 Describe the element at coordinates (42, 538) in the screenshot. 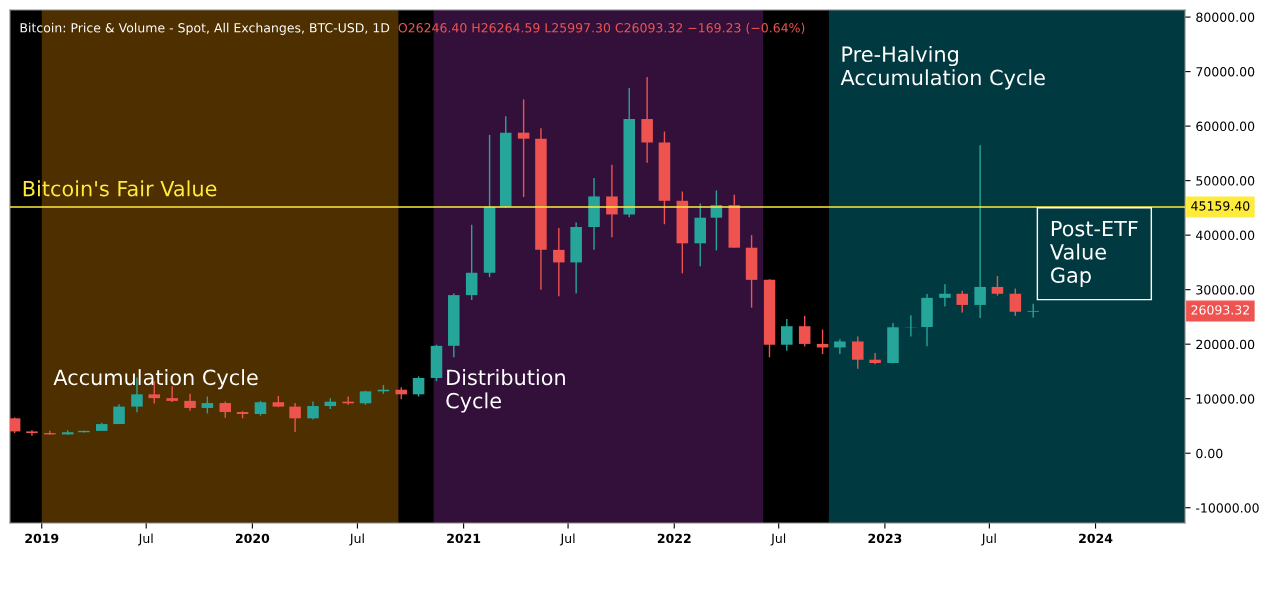

I see `x-tick-label: 2019` at that location.